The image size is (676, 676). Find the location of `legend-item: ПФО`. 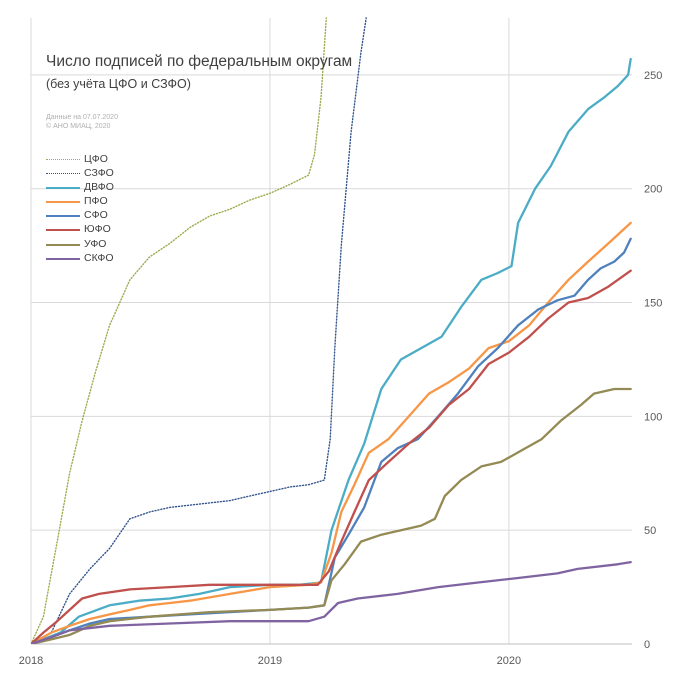

legend-item: ПФО is located at coordinates (101, 202).